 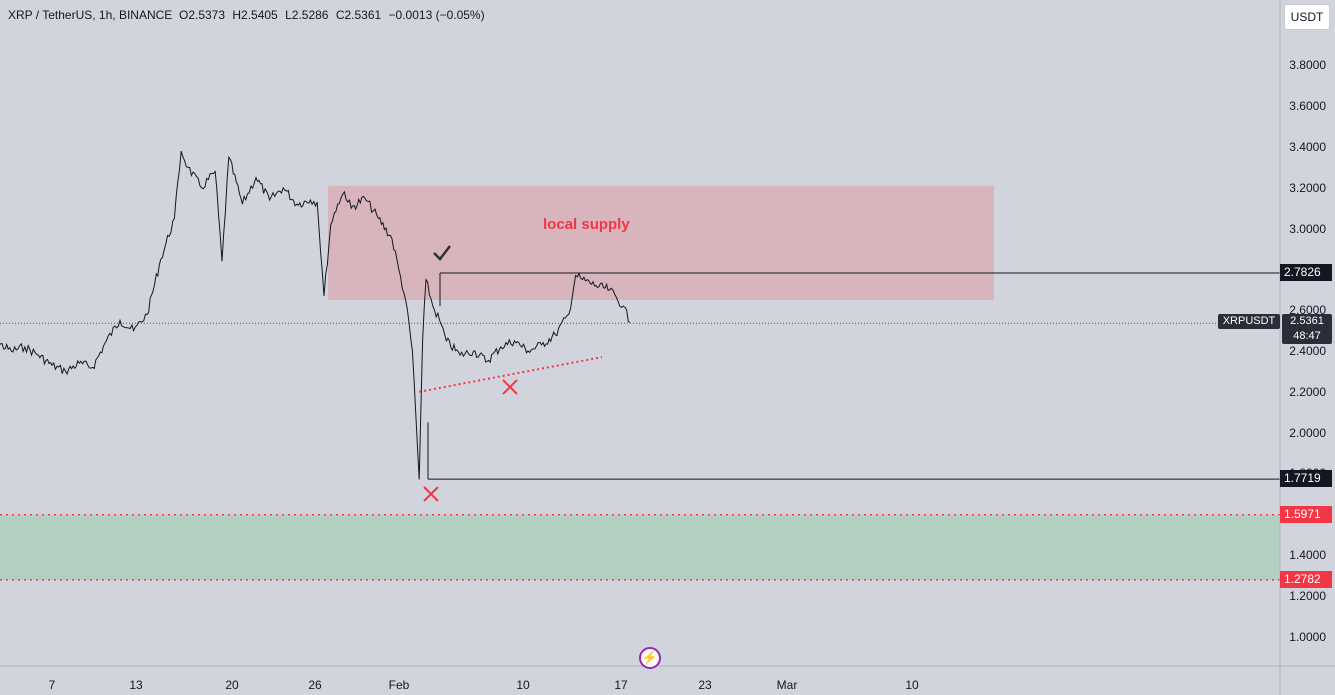 I want to click on flash-icon: ⚡, so click(x=650, y=658).